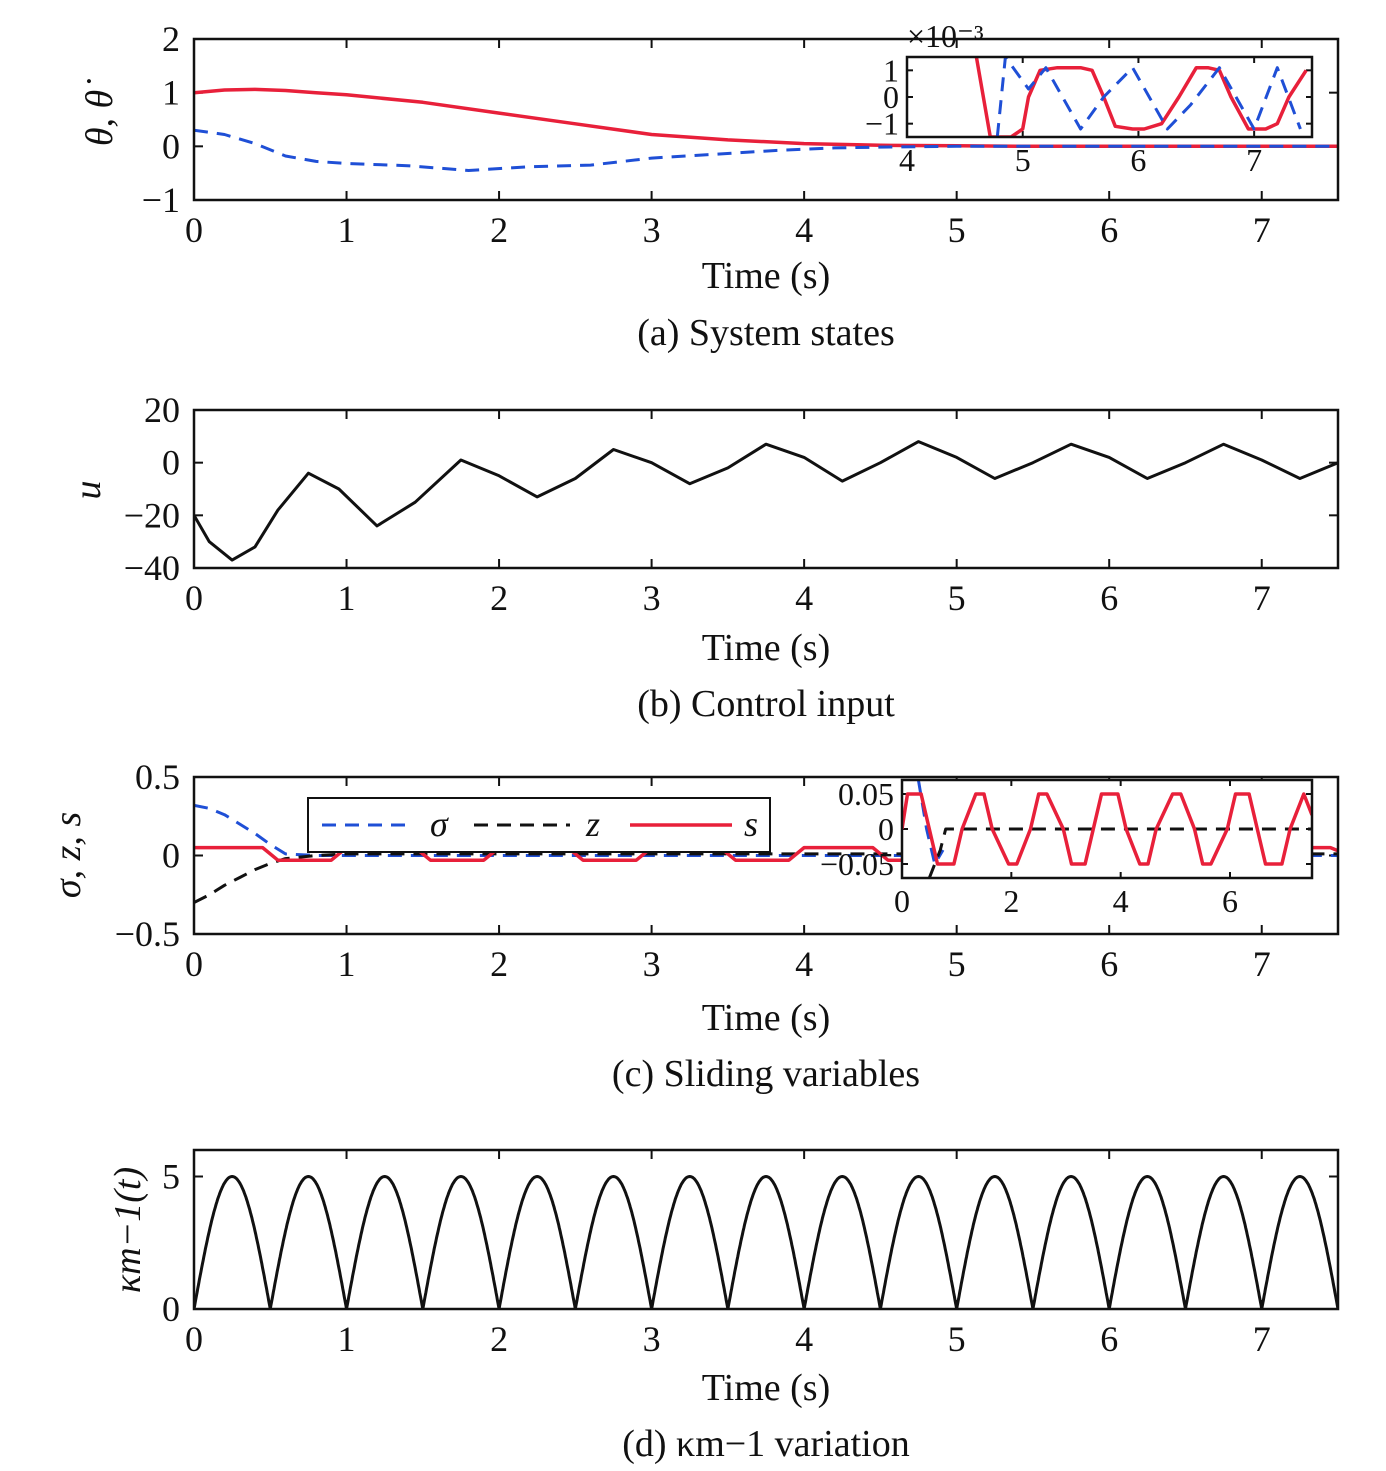  I want to click on panel-d-plot-area: 0 1 2 3 4 5 6 7 5 0, so click(751, 1253).